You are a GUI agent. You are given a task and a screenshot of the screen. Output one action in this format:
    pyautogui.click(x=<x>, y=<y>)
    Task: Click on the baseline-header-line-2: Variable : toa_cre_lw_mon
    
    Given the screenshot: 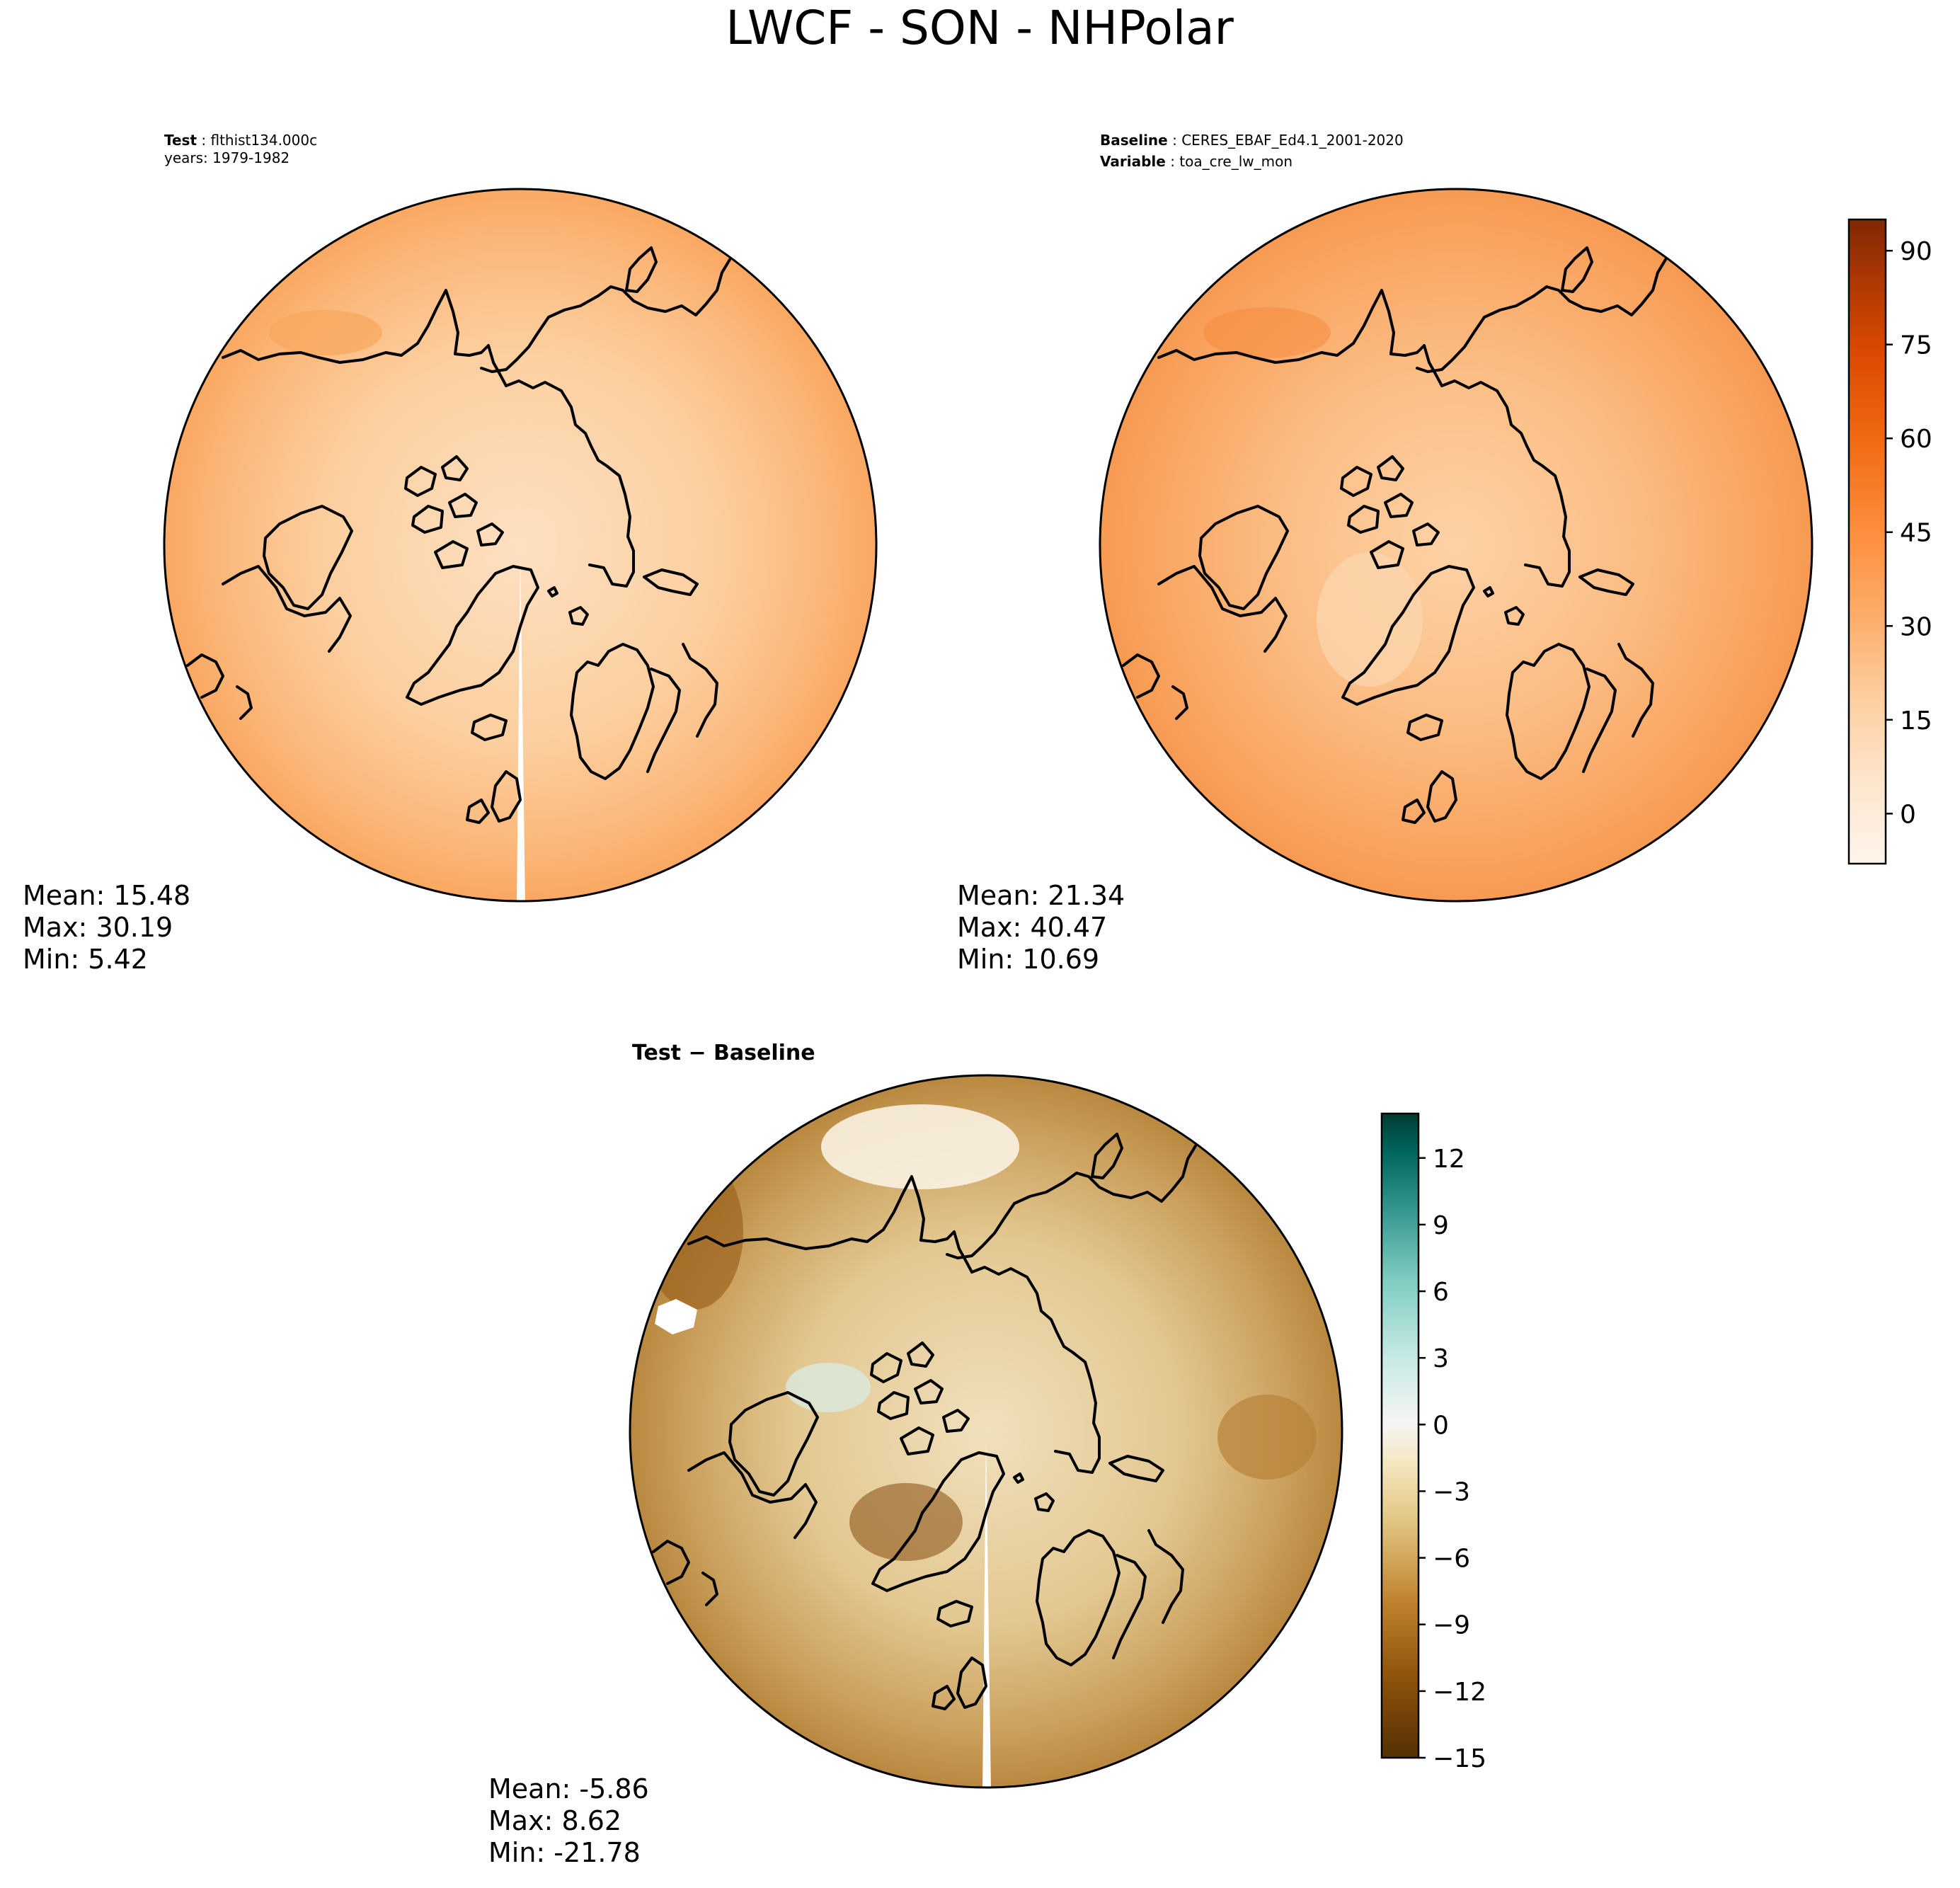 What is the action you would take?
    pyautogui.click(x=1196, y=162)
    